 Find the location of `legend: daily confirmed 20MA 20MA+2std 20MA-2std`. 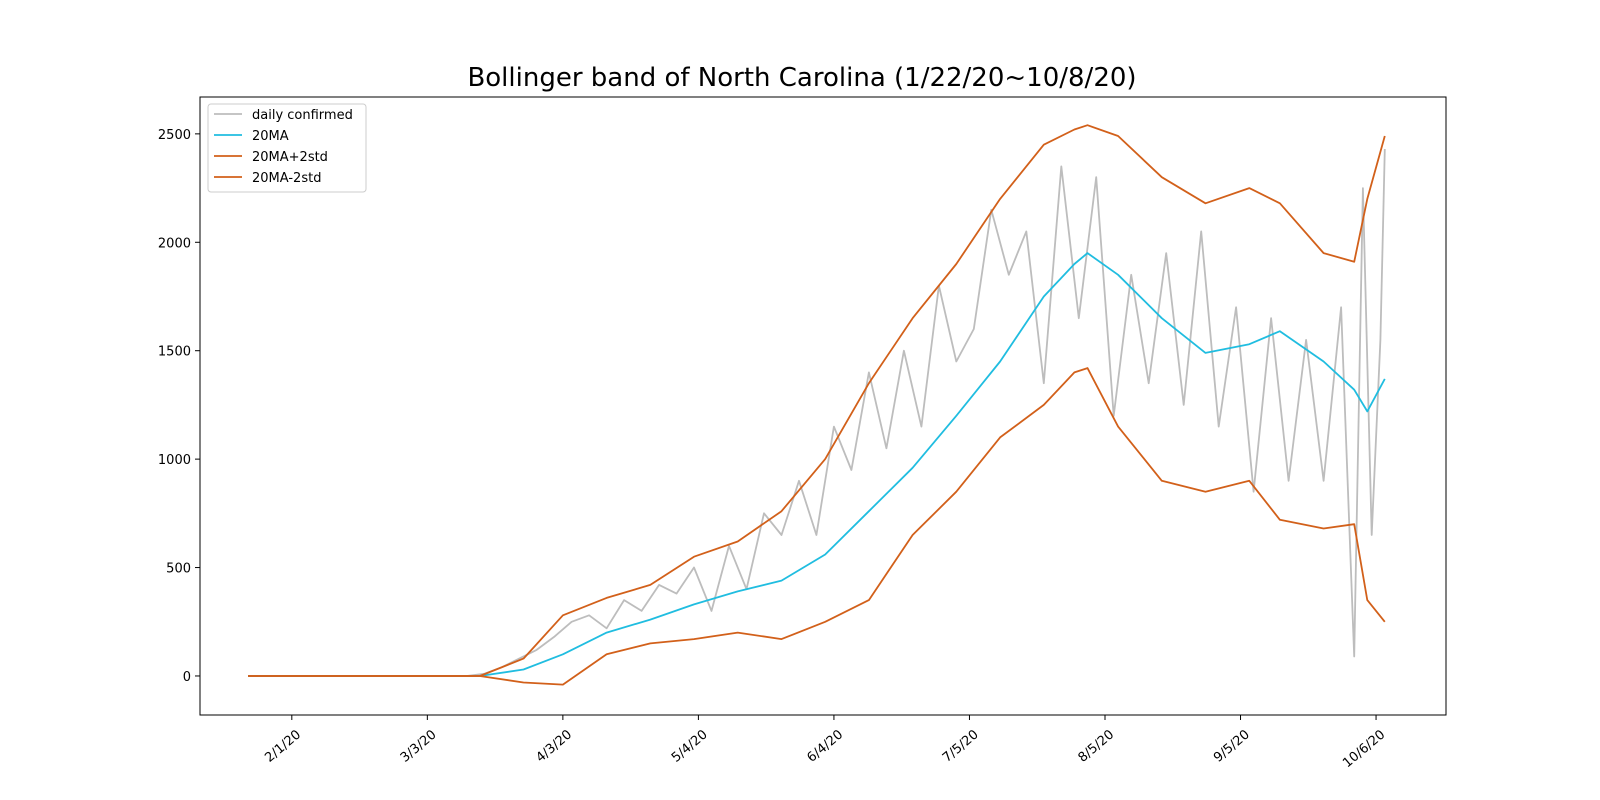

legend: daily confirmed 20MA 20MA+2std 20MA-2std is located at coordinates (287, 148).